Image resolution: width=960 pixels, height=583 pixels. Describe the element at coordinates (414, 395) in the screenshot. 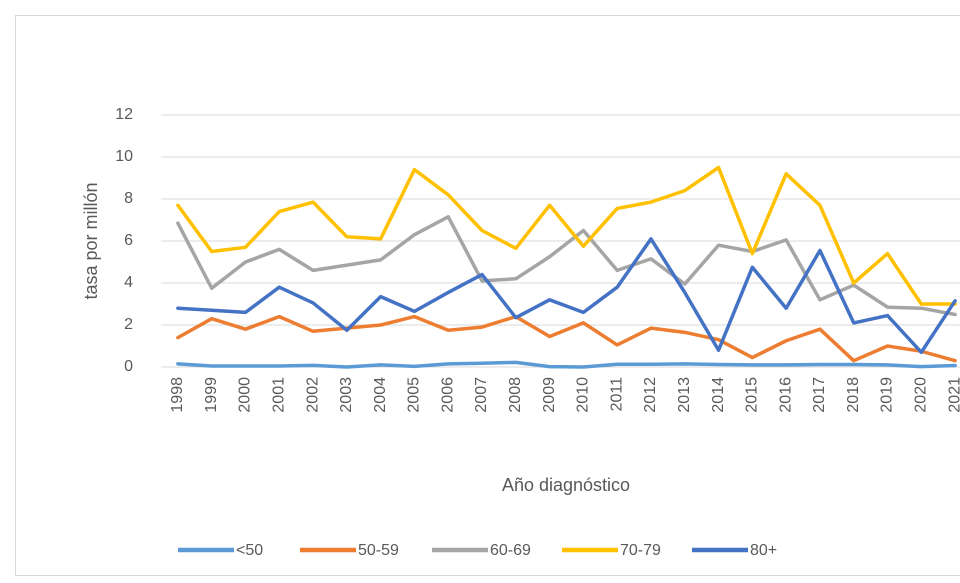

I see `x-tick-label: 2005` at that location.